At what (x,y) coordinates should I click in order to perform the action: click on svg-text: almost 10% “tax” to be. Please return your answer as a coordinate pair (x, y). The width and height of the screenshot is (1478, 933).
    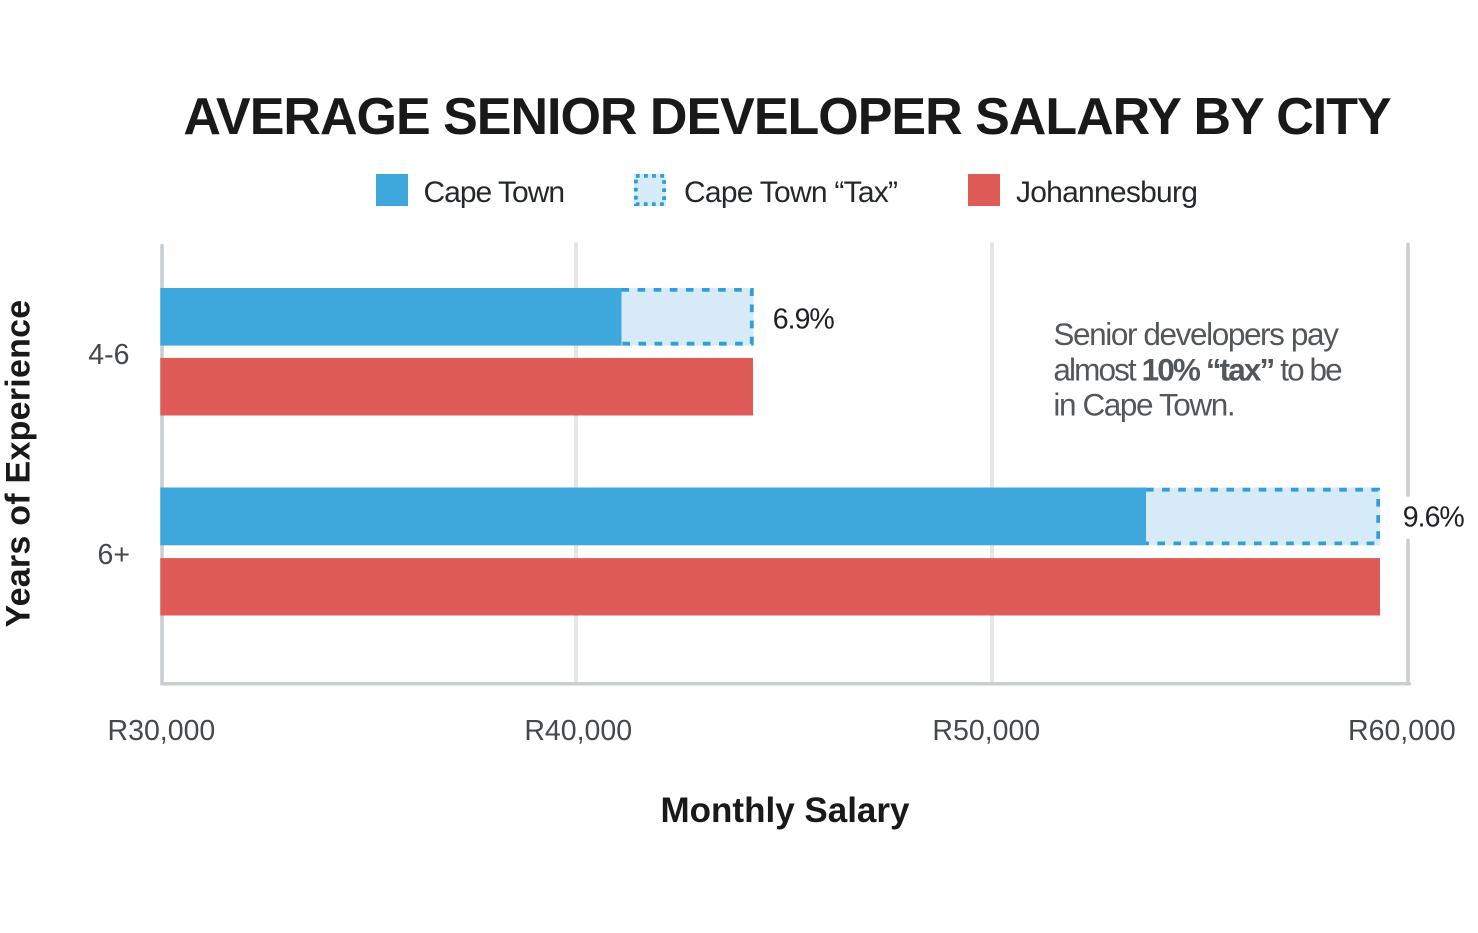
    Looking at the image, I should click on (1197, 370).